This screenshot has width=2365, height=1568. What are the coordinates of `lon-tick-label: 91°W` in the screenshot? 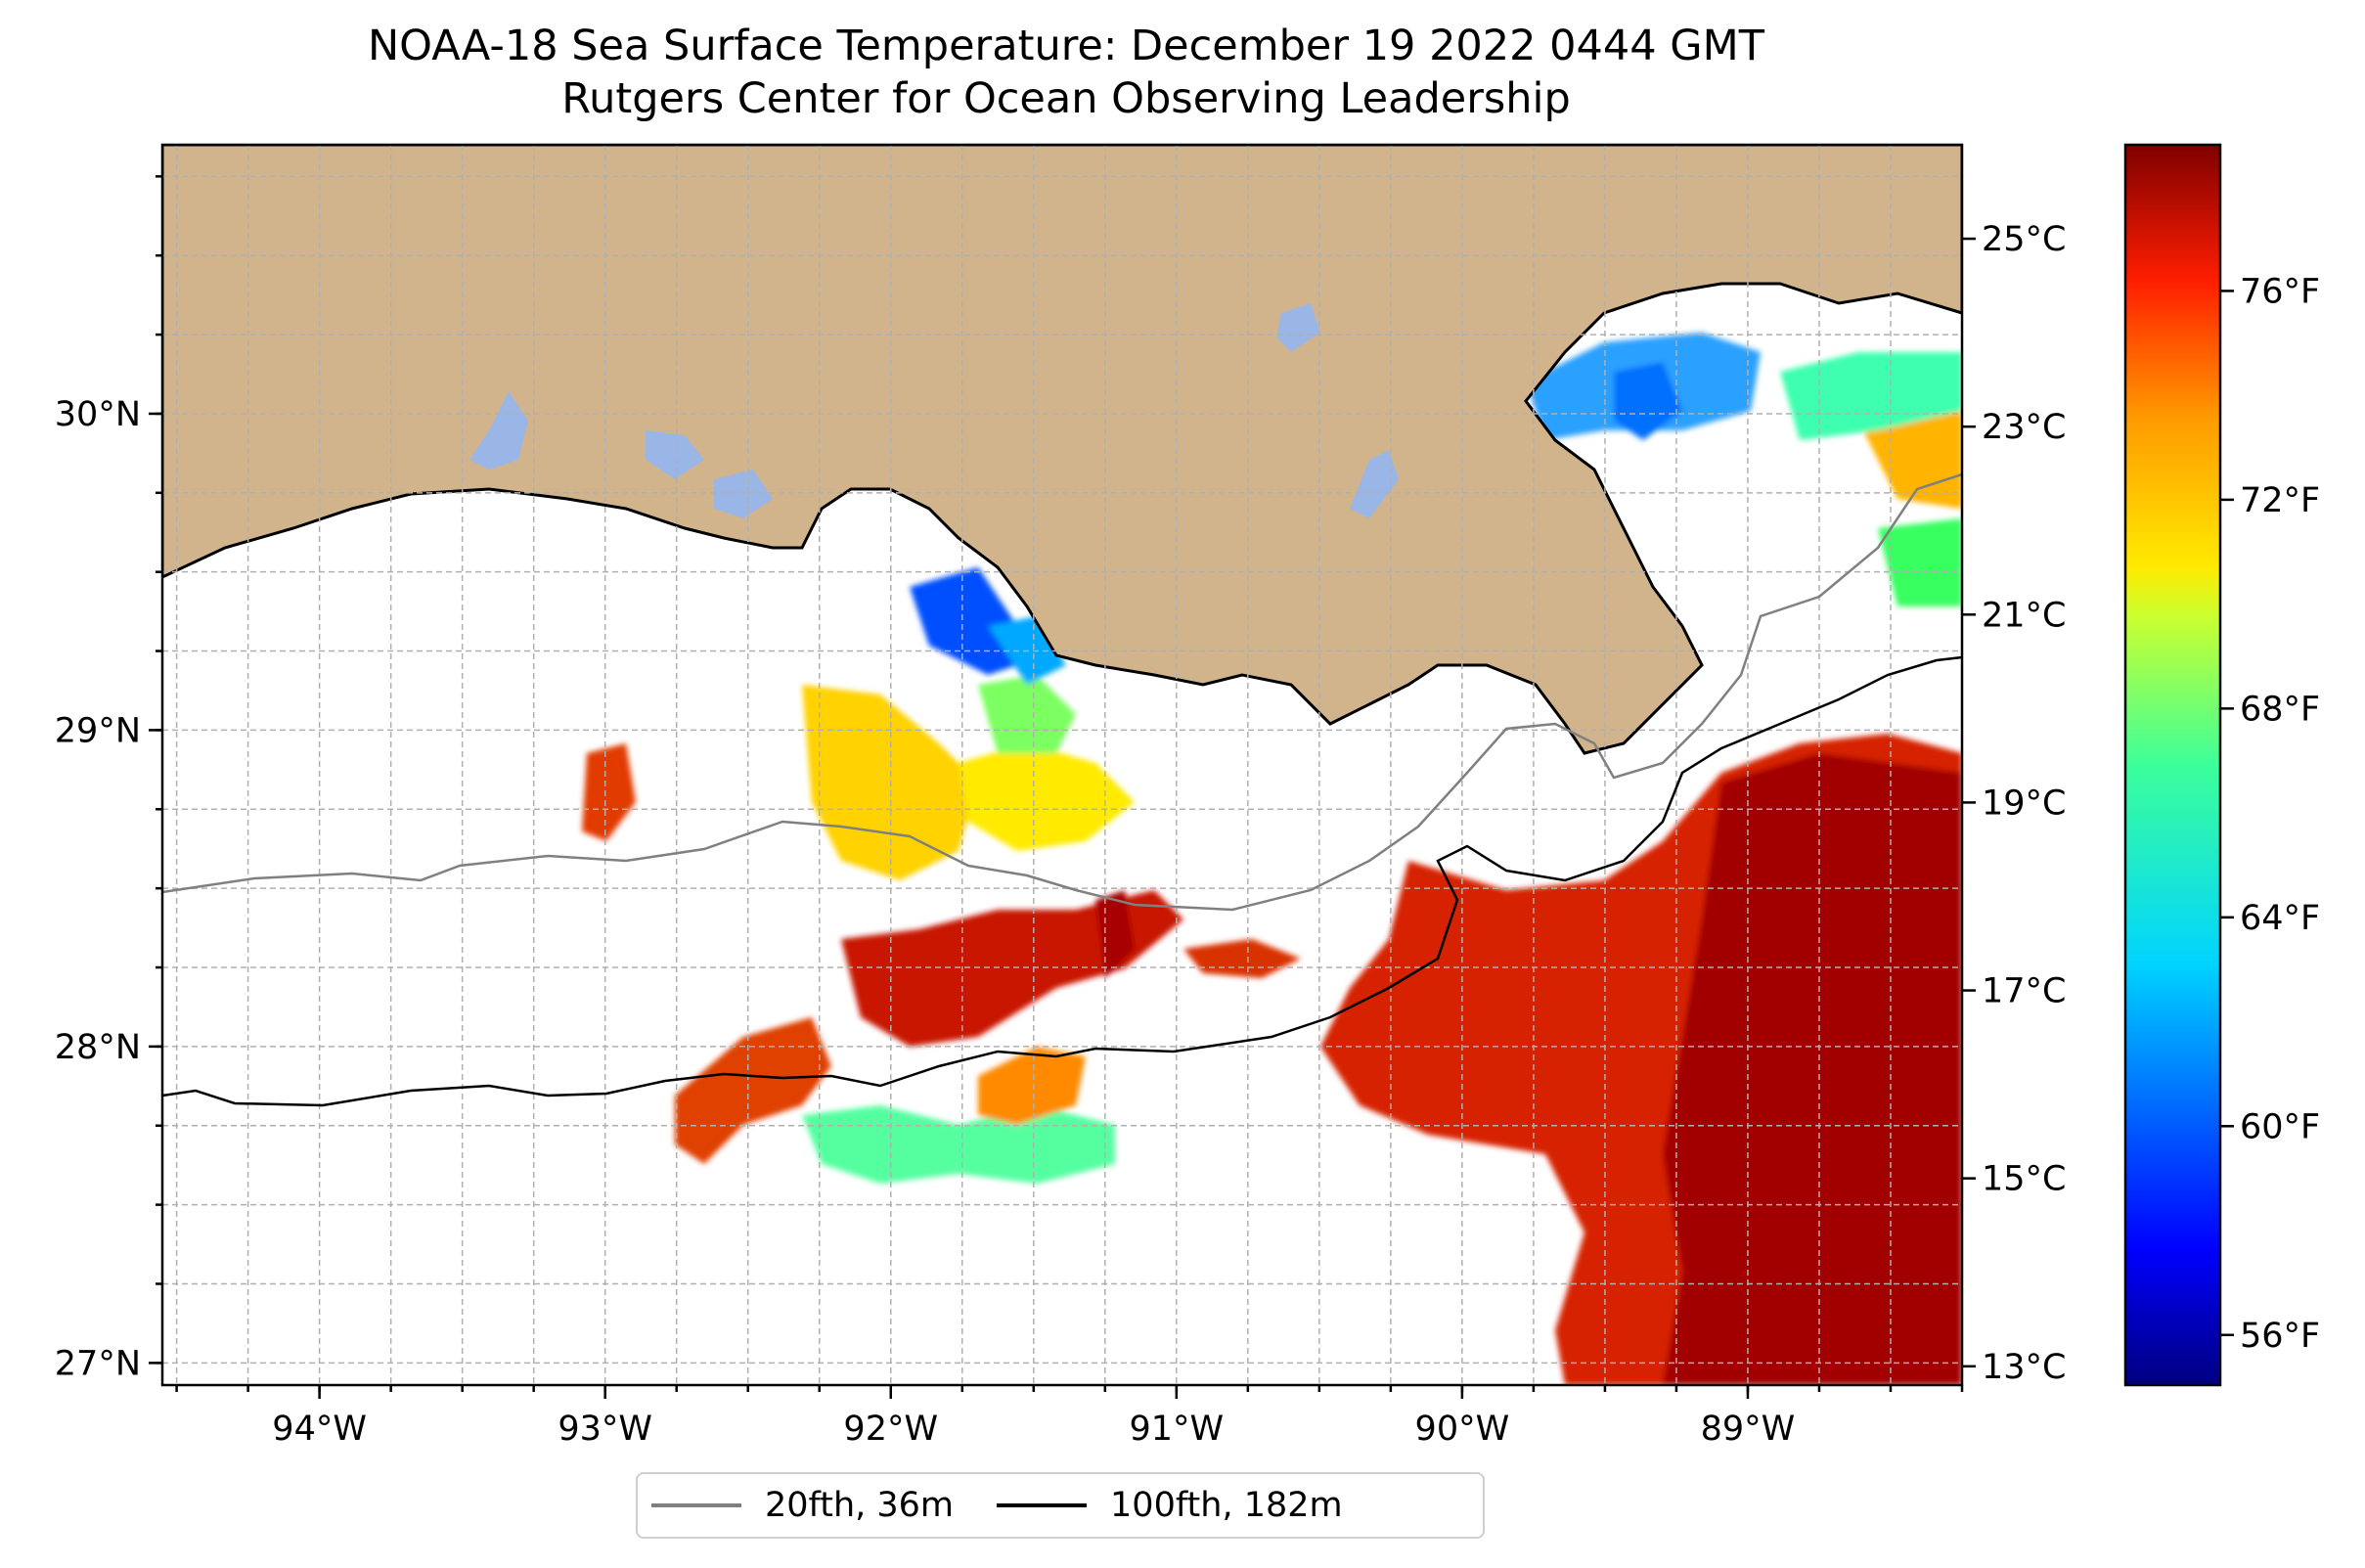 It's located at (1176, 1429).